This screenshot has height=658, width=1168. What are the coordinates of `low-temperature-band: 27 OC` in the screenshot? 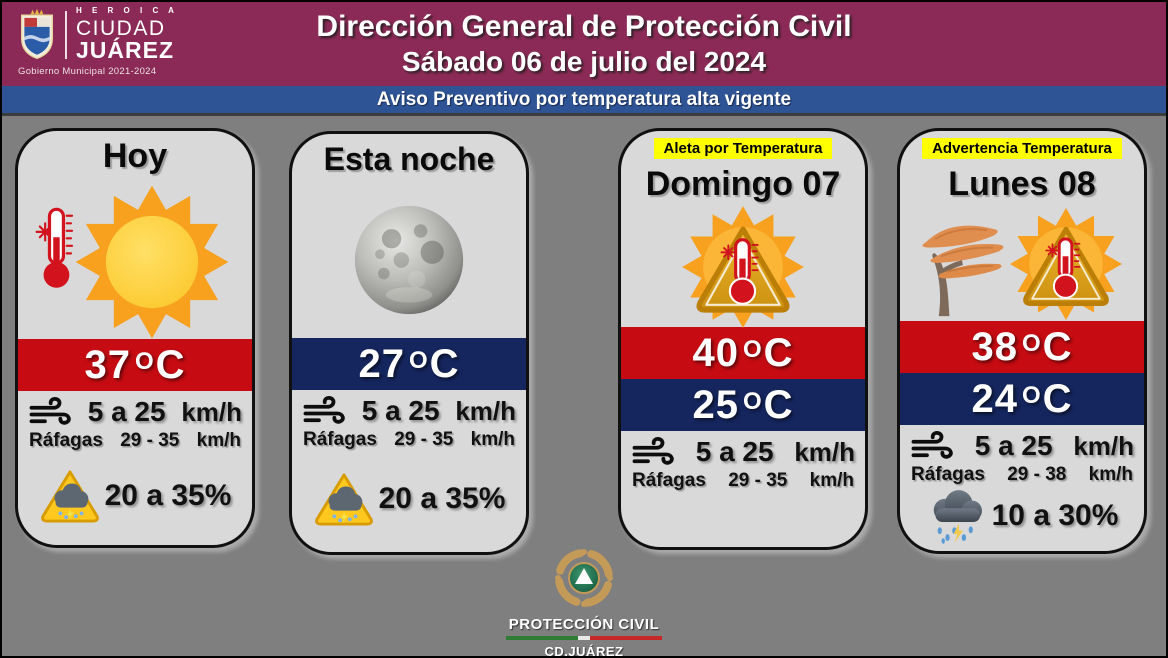 It's located at (409, 364).